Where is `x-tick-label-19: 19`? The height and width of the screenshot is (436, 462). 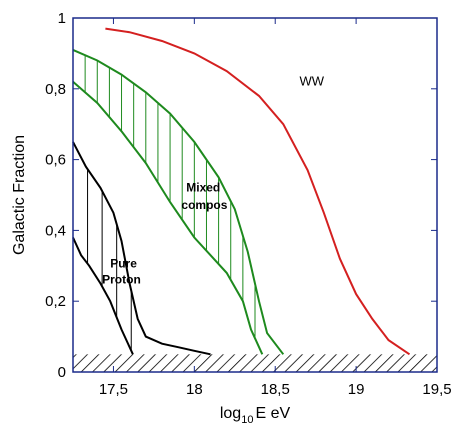 x-tick-label-19: 19 is located at coordinates (356, 389).